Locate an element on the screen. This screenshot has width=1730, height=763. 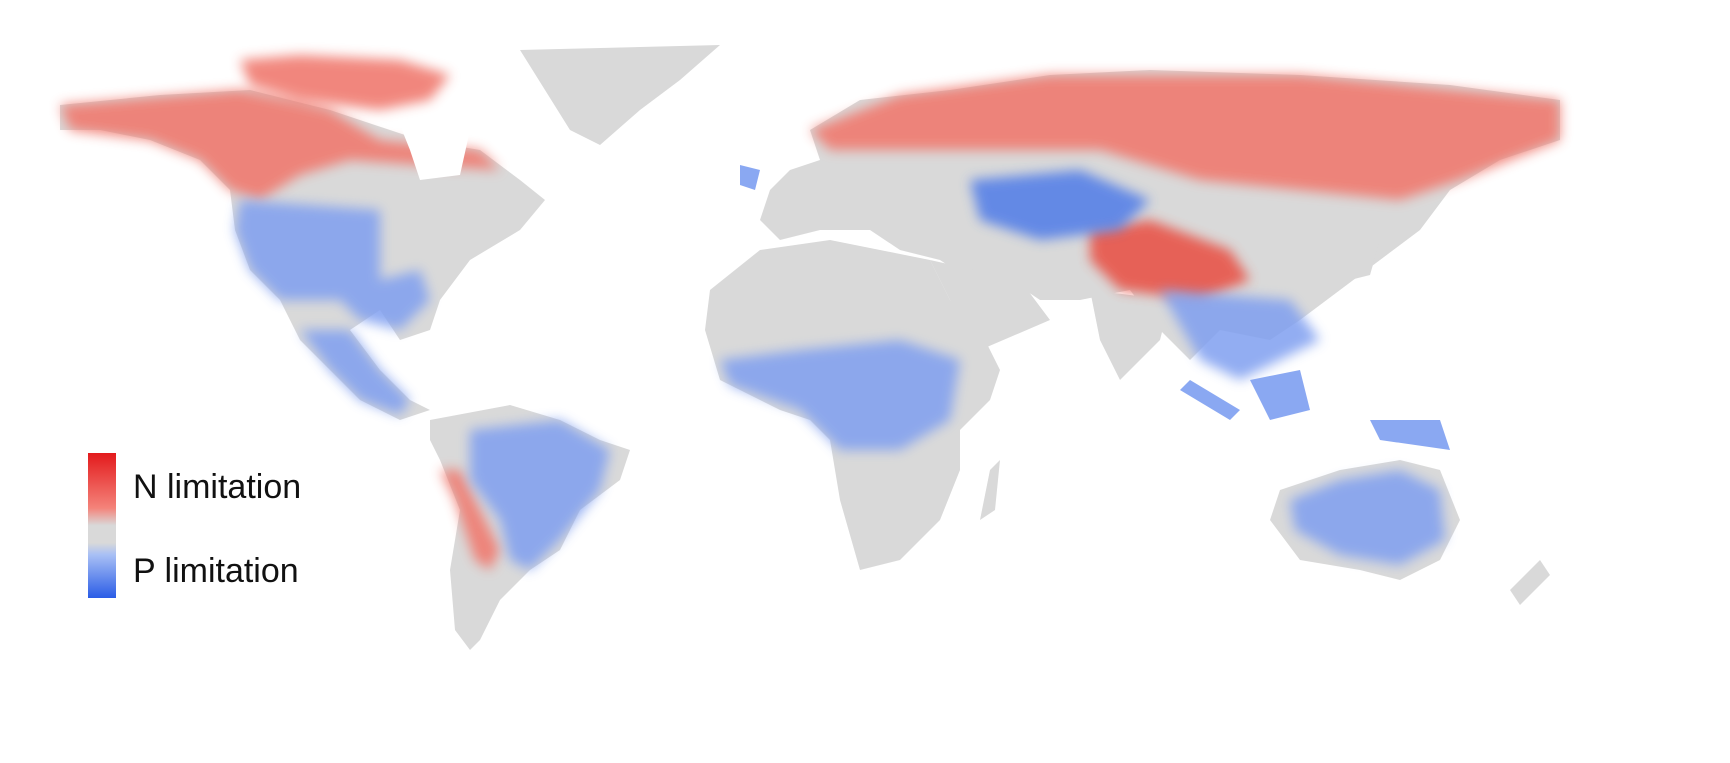
legend-color-bar is located at coordinates (102, 525).